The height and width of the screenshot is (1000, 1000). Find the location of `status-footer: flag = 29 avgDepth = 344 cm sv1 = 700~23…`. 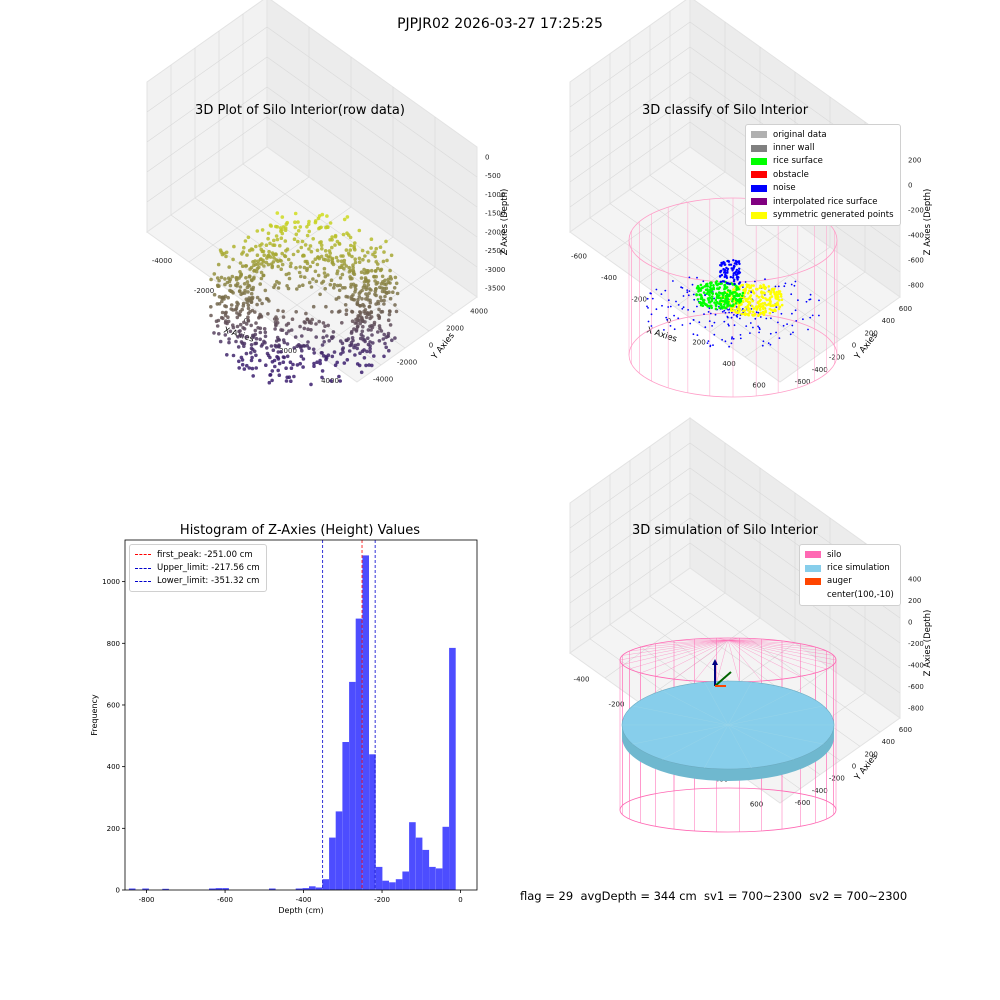

status-footer: flag = 29 avgDepth = 344 cm sv1 = 700~23… is located at coordinates (714, 896).